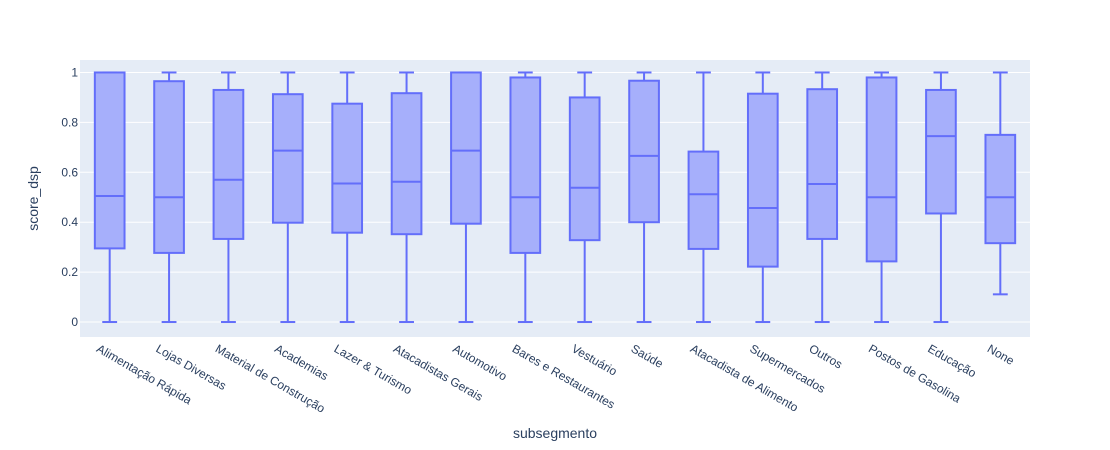 The width and height of the screenshot is (1110, 450). I want to click on y-tick-label: 0.8, so click(69, 122).